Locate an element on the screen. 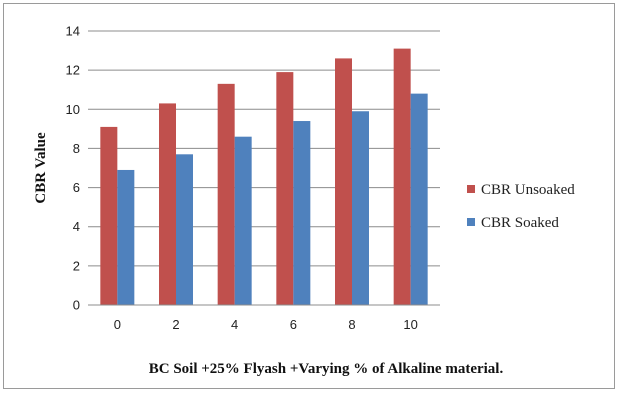  y-tick-label: 14 is located at coordinates (73, 31).